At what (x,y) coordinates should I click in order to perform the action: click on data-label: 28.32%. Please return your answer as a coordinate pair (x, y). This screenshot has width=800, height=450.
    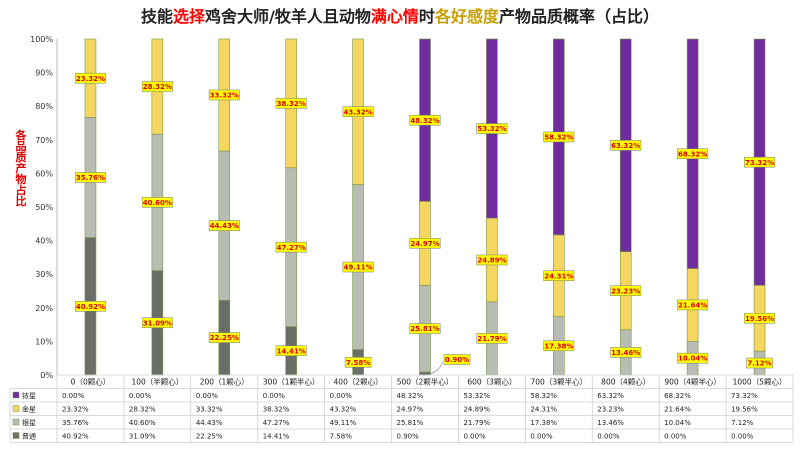
    Looking at the image, I should click on (157, 87).